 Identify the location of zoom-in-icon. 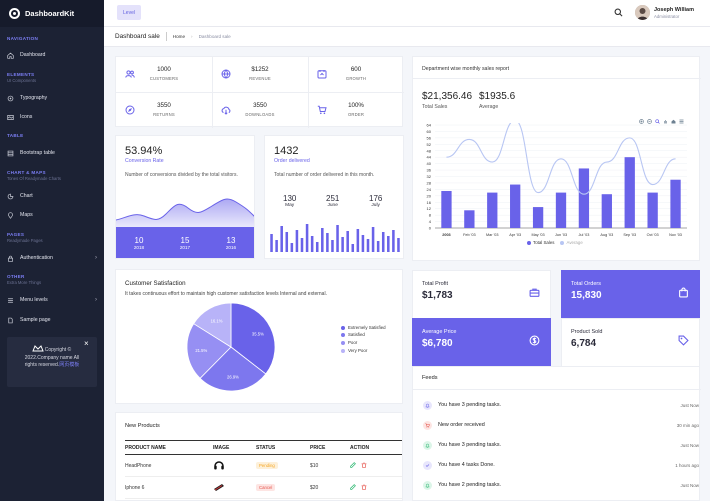
(641, 121).